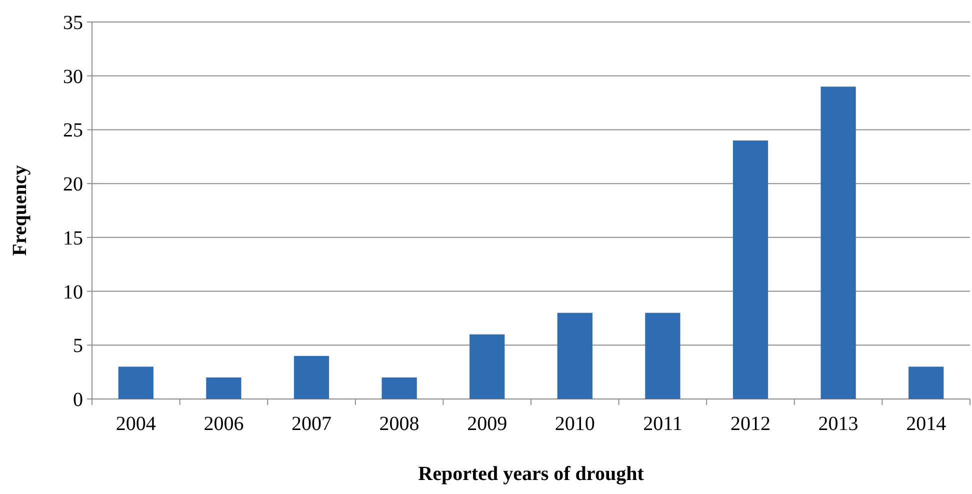 This screenshot has height=494, width=972. I want to click on y-tick-label: 35, so click(73, 23).